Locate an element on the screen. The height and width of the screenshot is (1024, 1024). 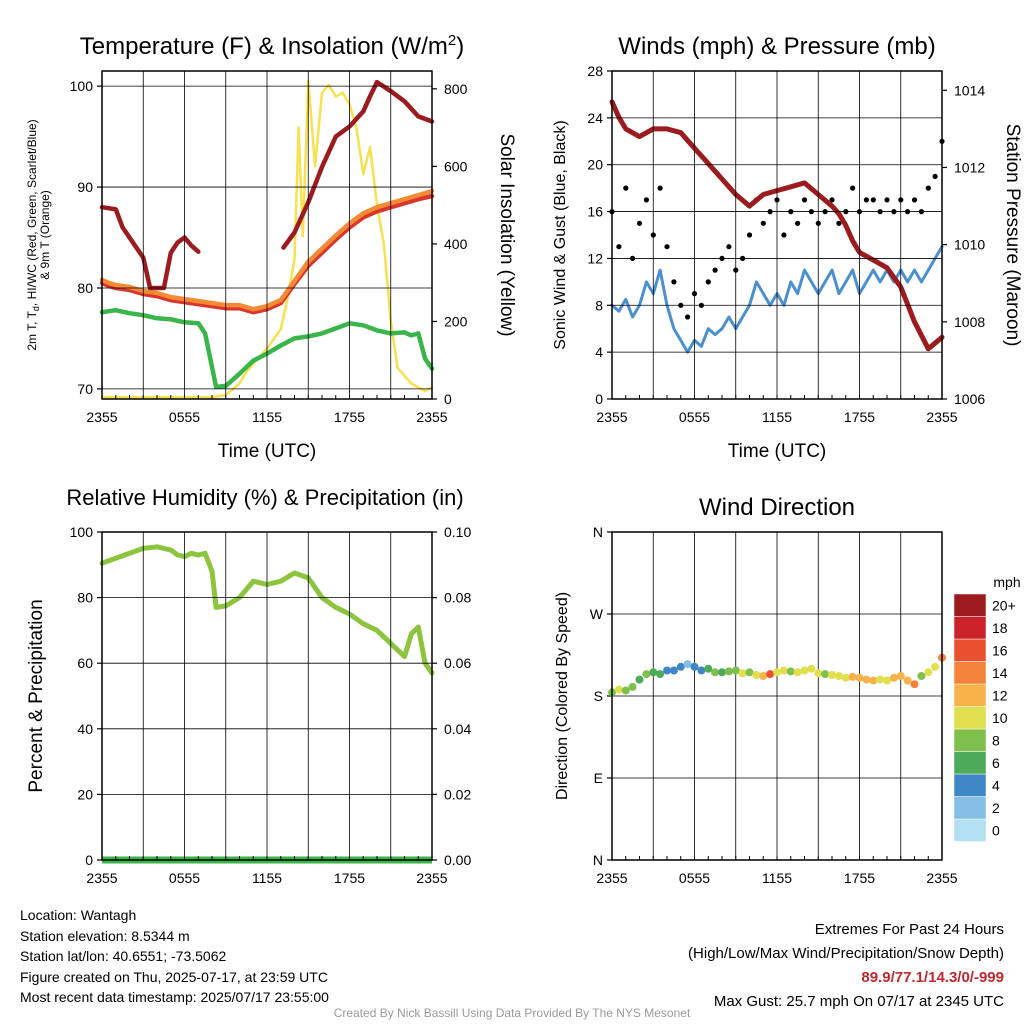
pressure-line is located at coordinates (777, 225).